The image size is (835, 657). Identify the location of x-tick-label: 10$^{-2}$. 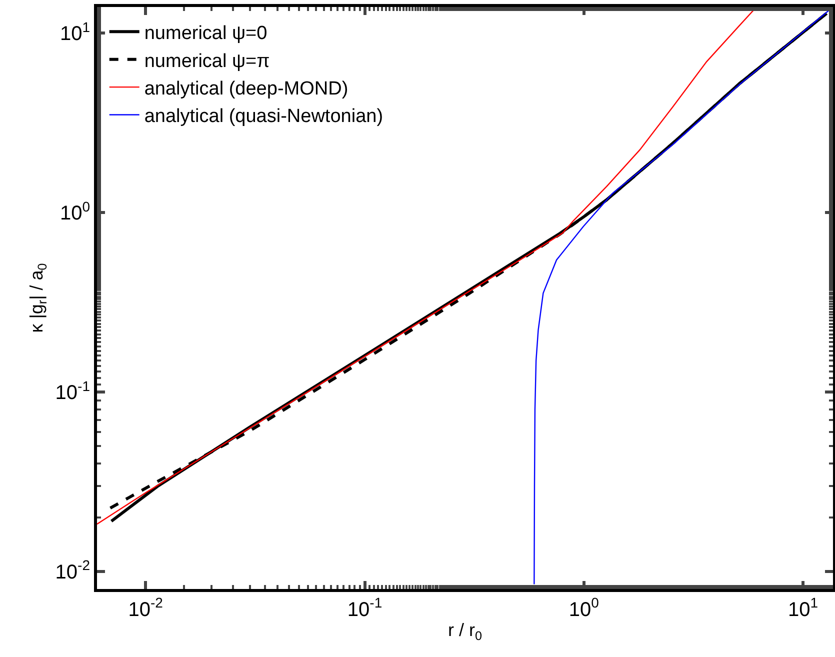
(146, 607).